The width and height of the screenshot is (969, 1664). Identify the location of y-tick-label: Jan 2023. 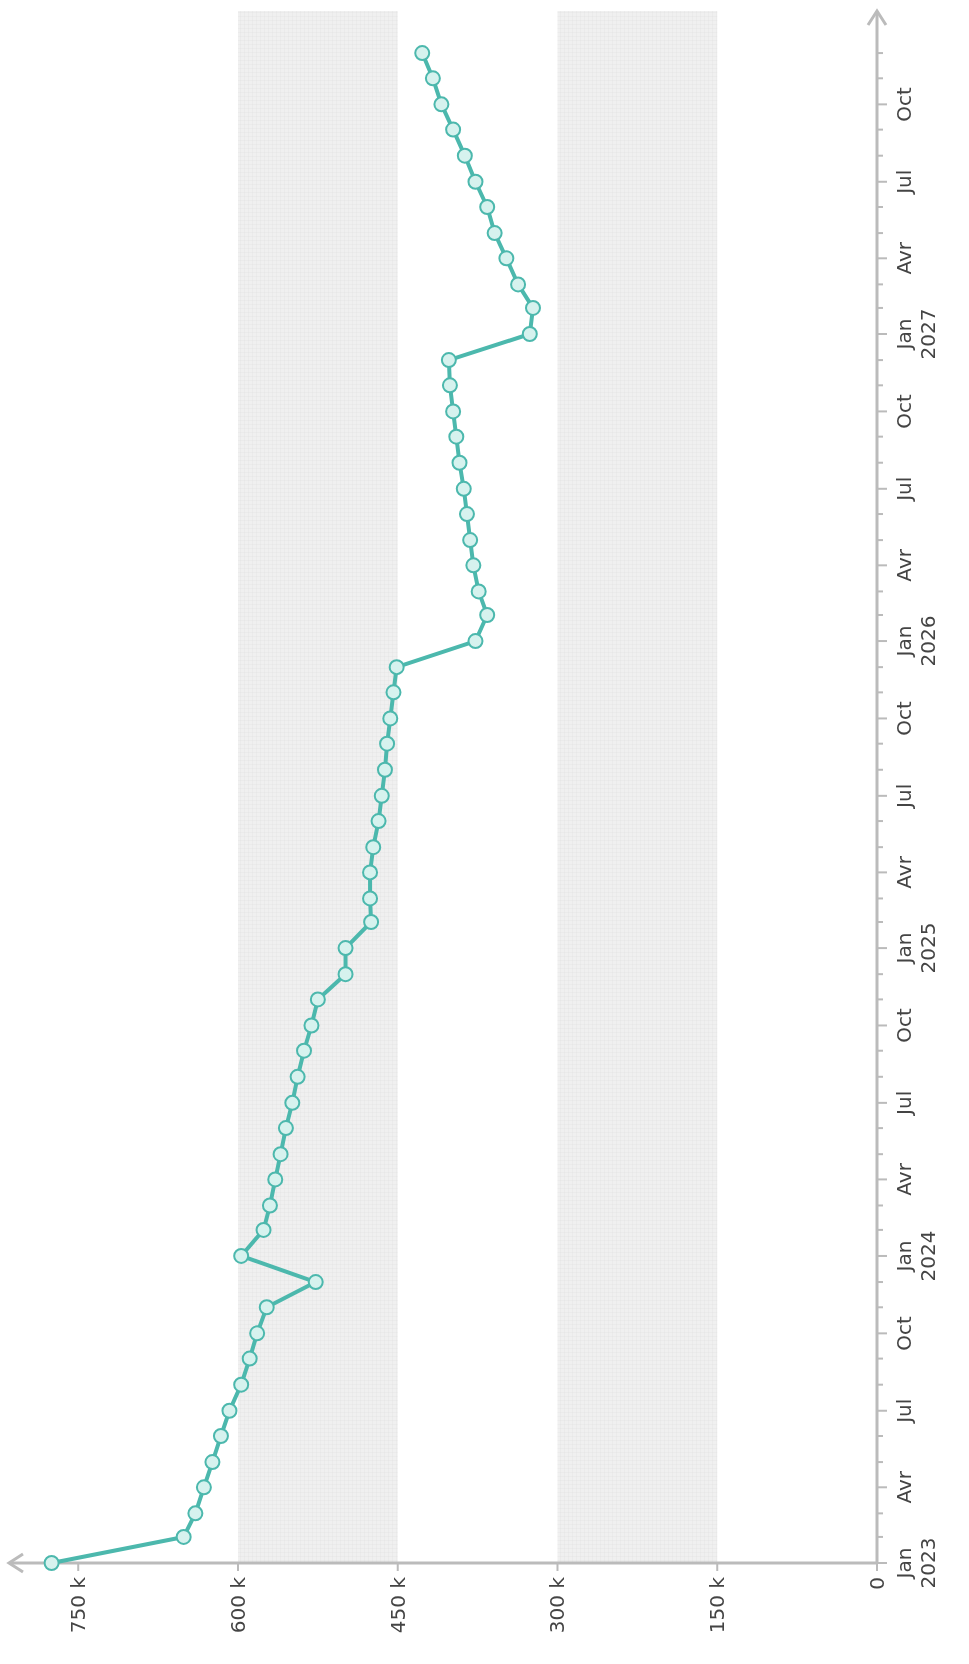
(916, 1563).